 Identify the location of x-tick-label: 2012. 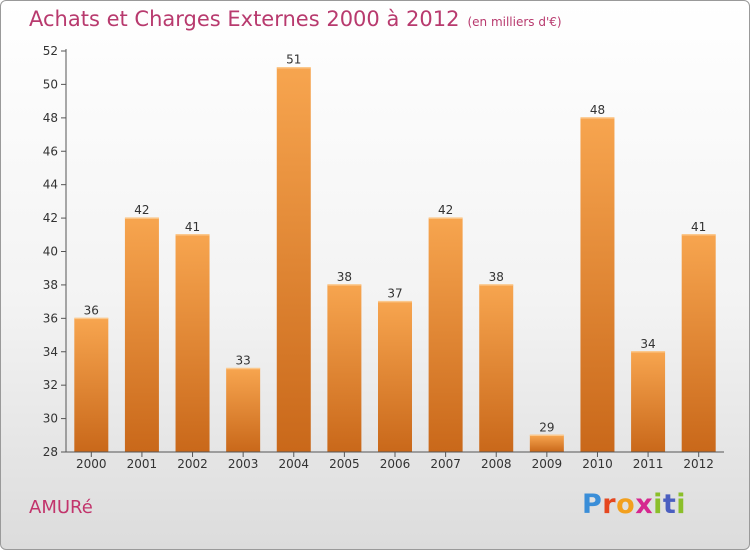
(698, 464).